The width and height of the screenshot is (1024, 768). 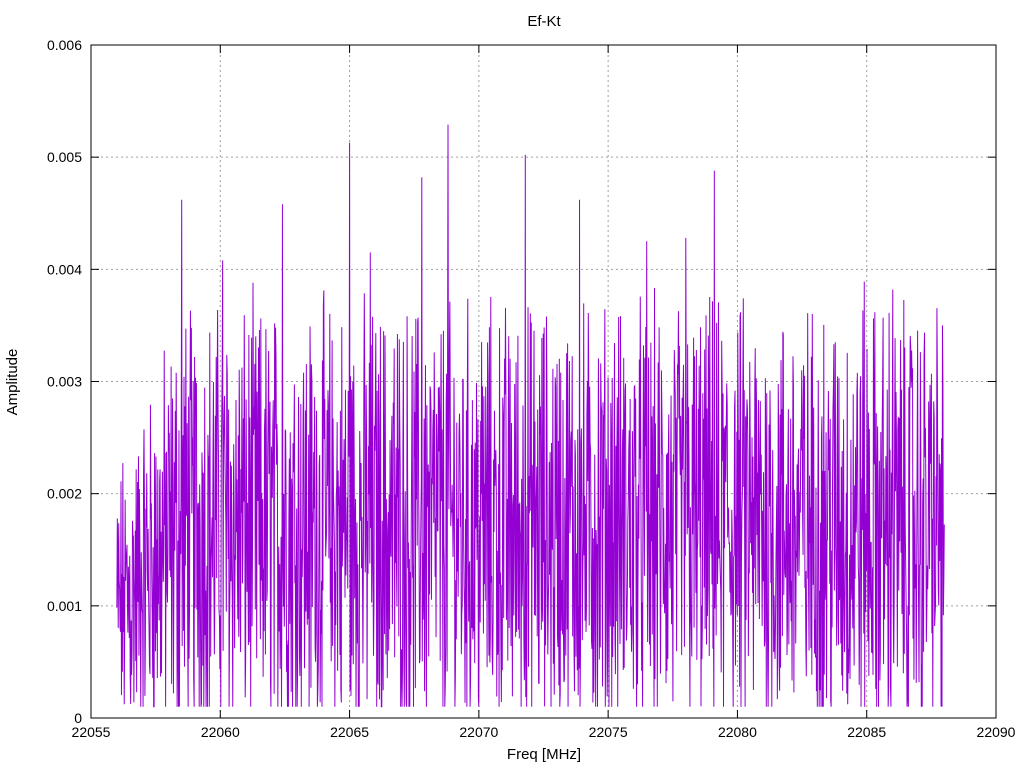 What do you see at coordinates (64, 269) in the screenshot?
I see `y-tick-label: 0.004` at bounding box center [64, 269].